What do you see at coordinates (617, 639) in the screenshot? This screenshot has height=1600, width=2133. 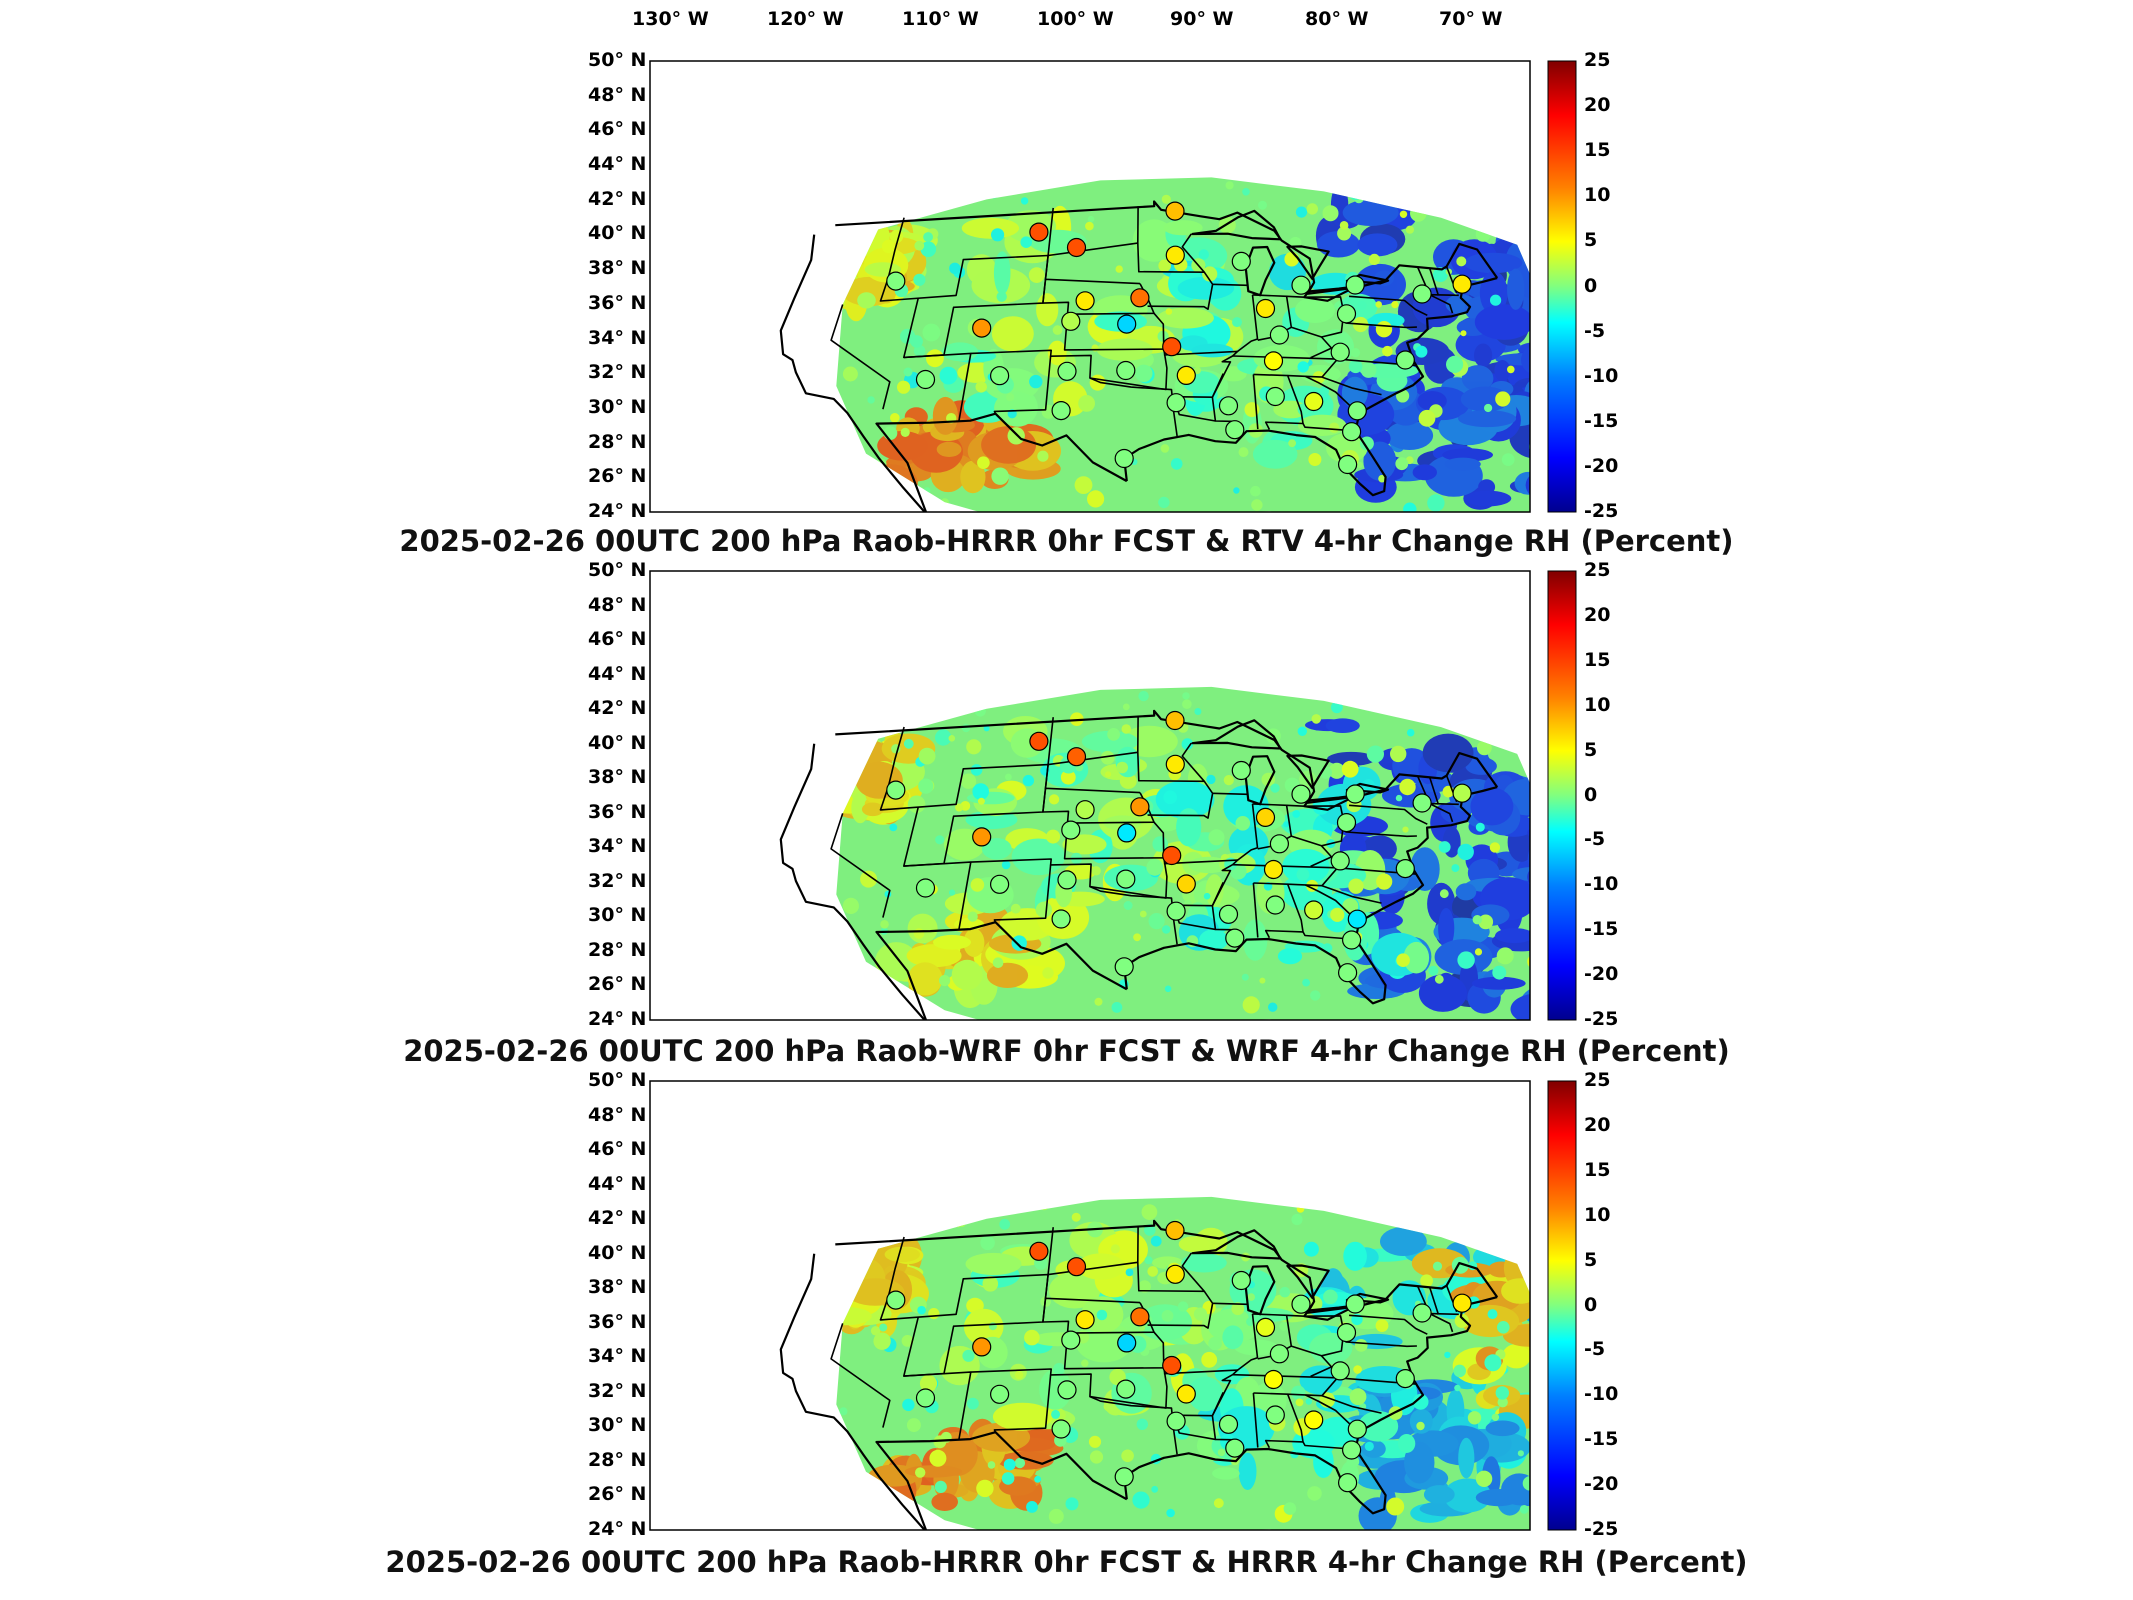 I see `latitude-label: 46° N` at bounding box center [617, 639].